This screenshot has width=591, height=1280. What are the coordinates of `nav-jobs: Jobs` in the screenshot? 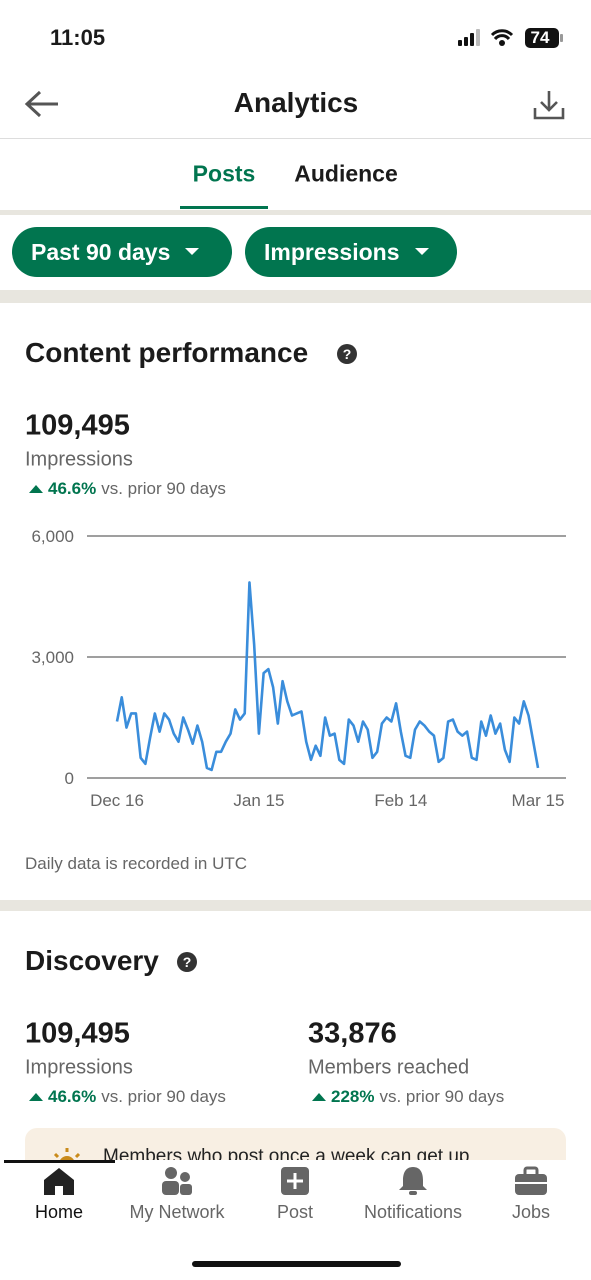 It's located at (531, 1194).